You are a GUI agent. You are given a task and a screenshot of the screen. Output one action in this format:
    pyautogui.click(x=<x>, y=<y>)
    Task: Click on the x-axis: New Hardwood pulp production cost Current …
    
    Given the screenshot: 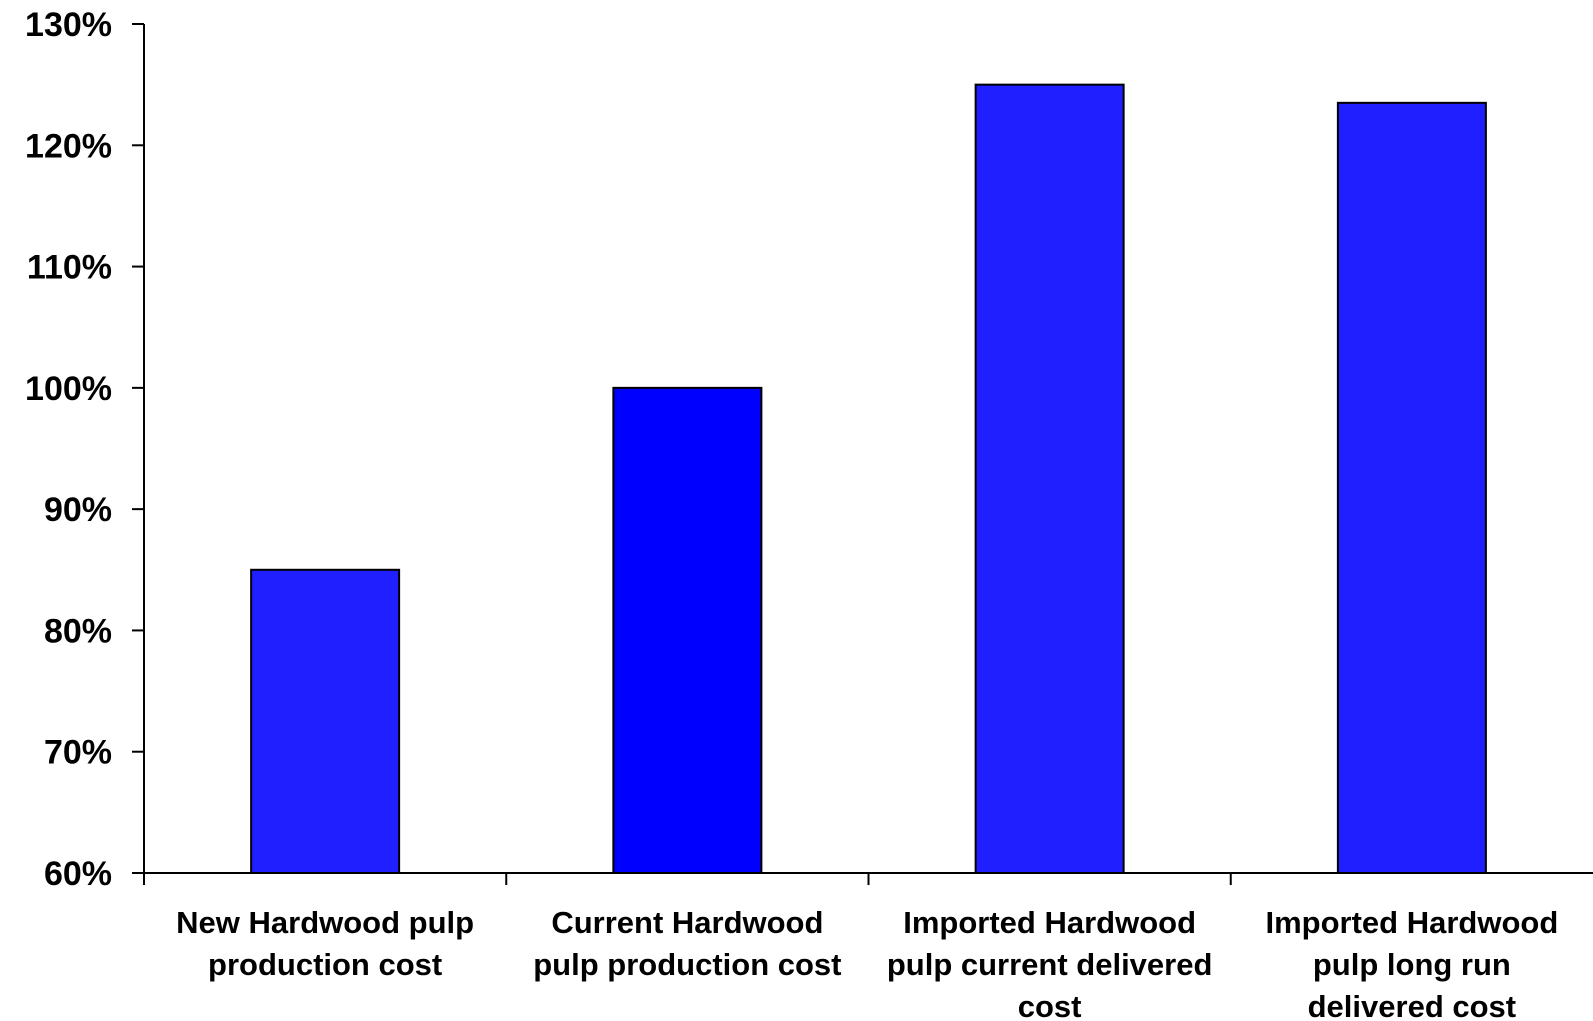 What is the action you would take?
    pyautogui.click(x=868, y=946)
    